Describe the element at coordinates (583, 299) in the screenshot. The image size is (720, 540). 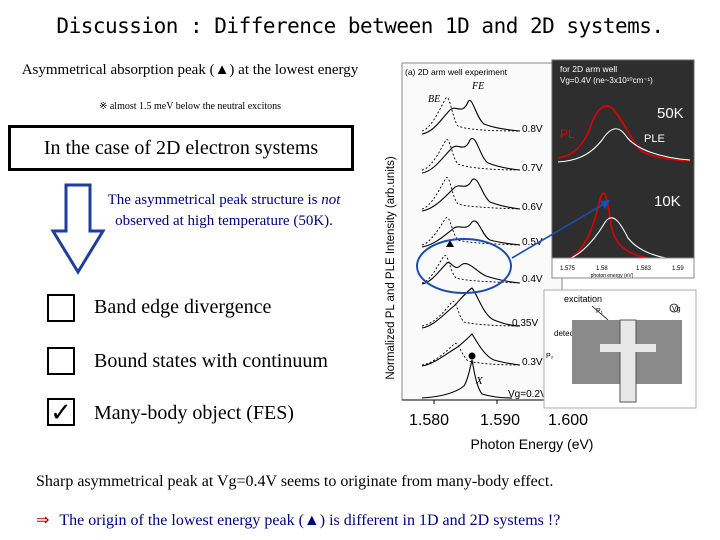
I see `excitation-label: excitation` at that location.